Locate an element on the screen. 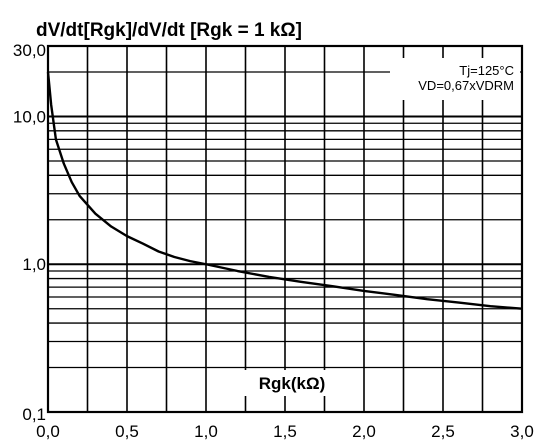 This screenshot has height=442, width=538. x-tick-label: 2,0 is located at coordinates (364, 431).